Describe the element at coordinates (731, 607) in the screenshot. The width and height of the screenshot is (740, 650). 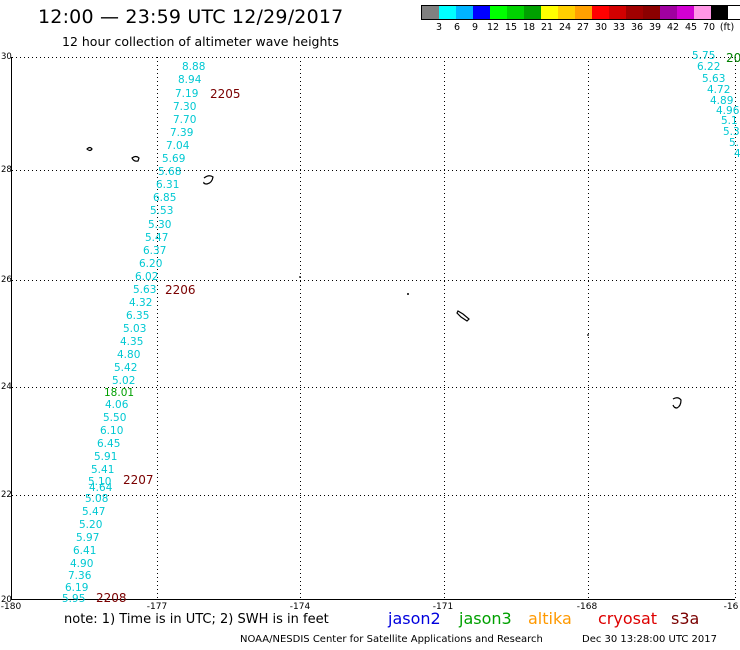
I see `longitude-label: -16` at that location.